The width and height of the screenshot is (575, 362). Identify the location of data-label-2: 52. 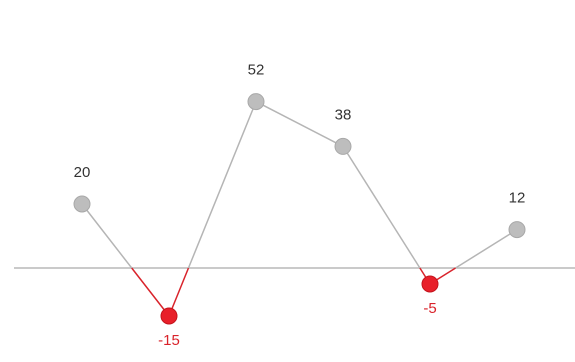
(256, 70).